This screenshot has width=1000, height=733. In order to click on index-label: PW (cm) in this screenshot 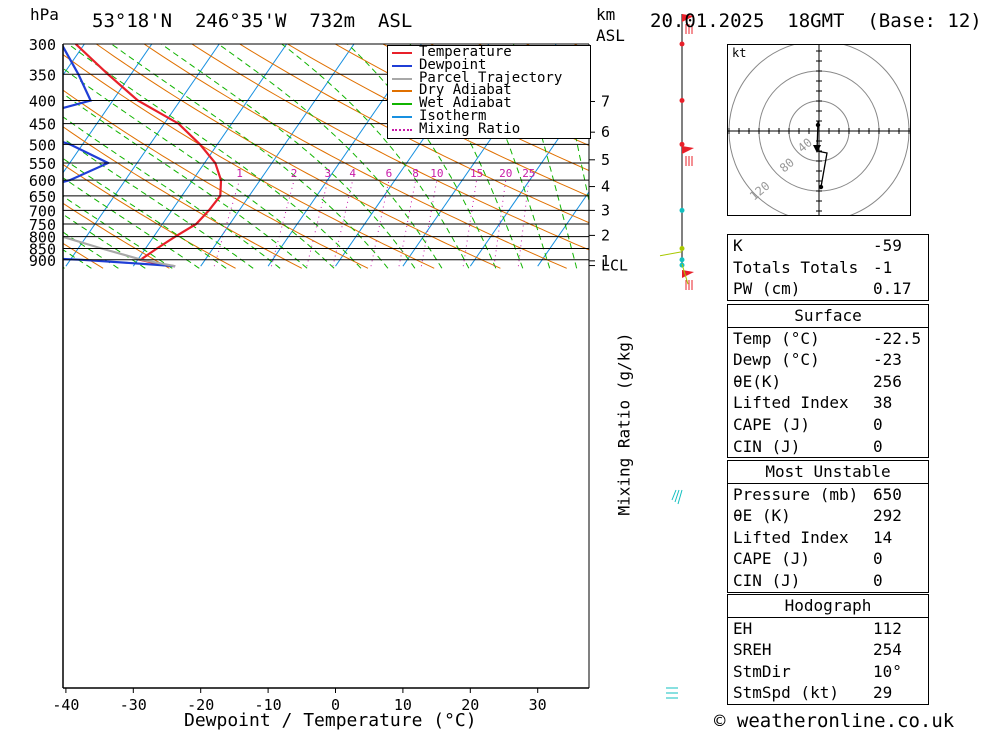, I will do `click(767, 289)`.